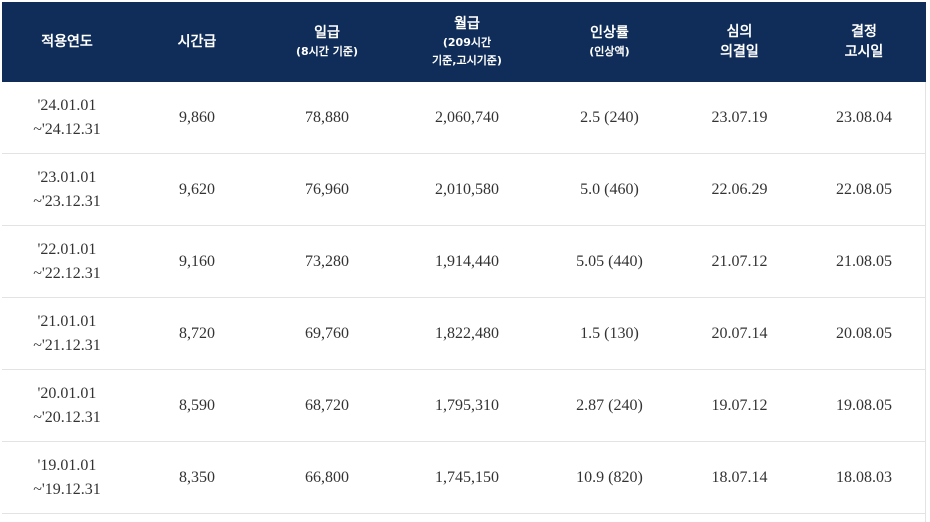 The height and width of the screenshot is (522, 930). What do you see at coordinates (67, 261) in the screenshot?
I see `cell-period: '22.01.01 ~'22.12.31` at bounding box center [67, 261].